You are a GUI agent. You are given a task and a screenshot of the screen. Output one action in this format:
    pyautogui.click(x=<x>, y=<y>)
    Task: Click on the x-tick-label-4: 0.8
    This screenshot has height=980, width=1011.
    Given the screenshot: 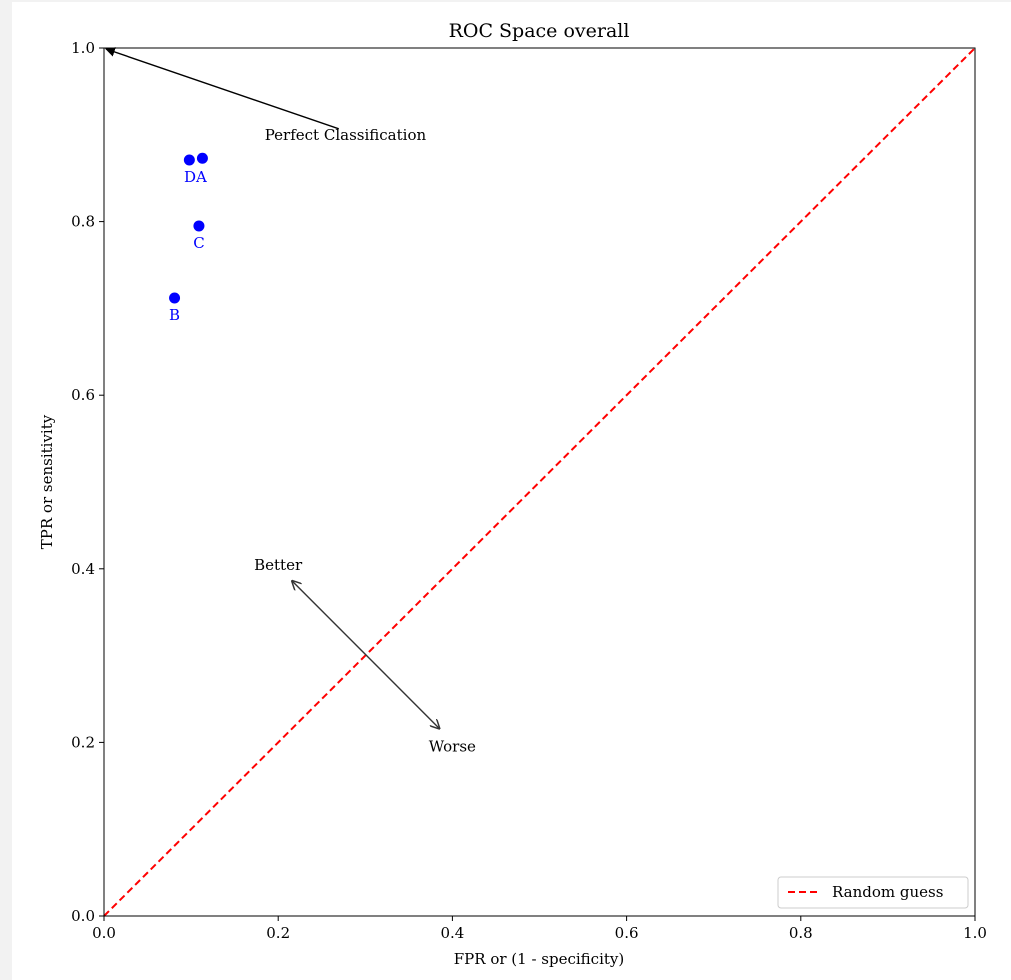 What is the action you would take?
    pyautogui.click(x=801, y=933)
    